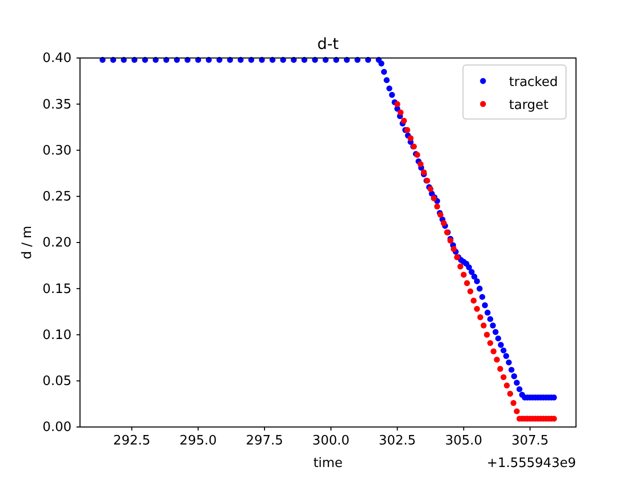  Describe the element at coordinates (331, 441) in the screenshot. I see `x-tick-label: 300.0` at that location.